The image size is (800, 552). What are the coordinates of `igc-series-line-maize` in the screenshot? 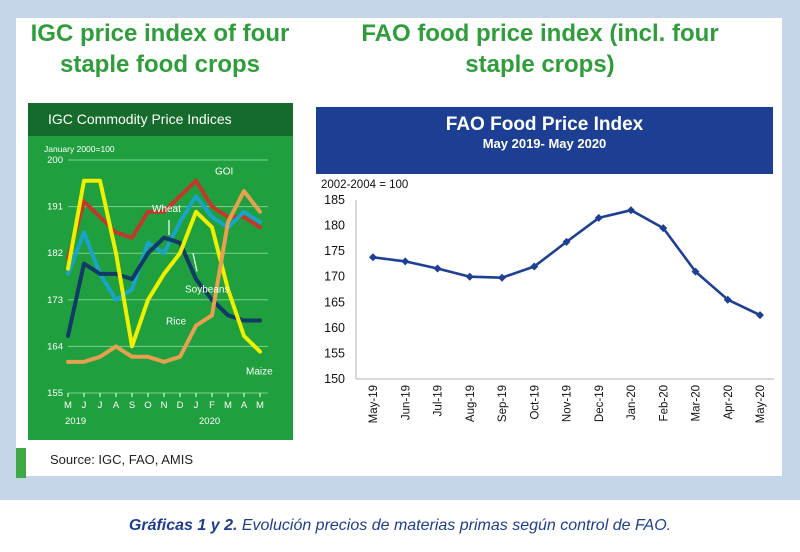 It's located at (164, 276).